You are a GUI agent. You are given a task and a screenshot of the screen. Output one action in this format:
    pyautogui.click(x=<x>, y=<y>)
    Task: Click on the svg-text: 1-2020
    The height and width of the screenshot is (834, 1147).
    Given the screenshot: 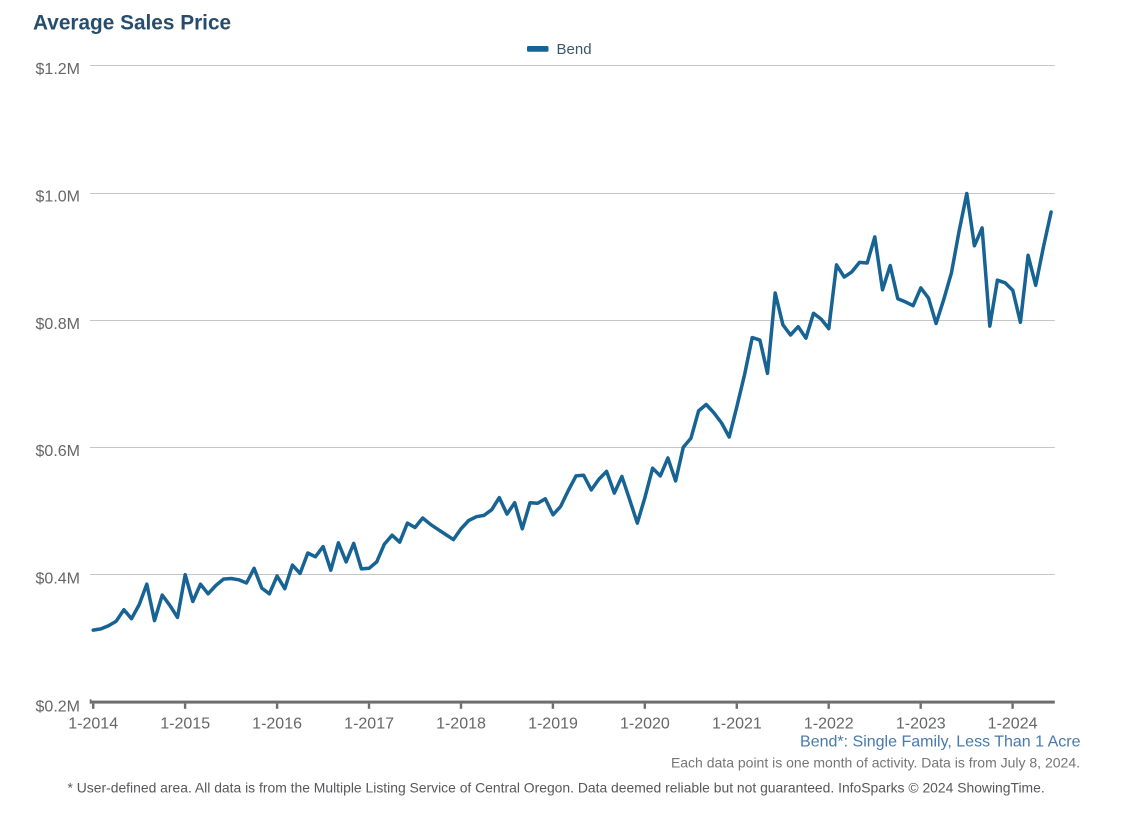 What is the action you would take?
    pyautogui.click(x=645, y=724)
    